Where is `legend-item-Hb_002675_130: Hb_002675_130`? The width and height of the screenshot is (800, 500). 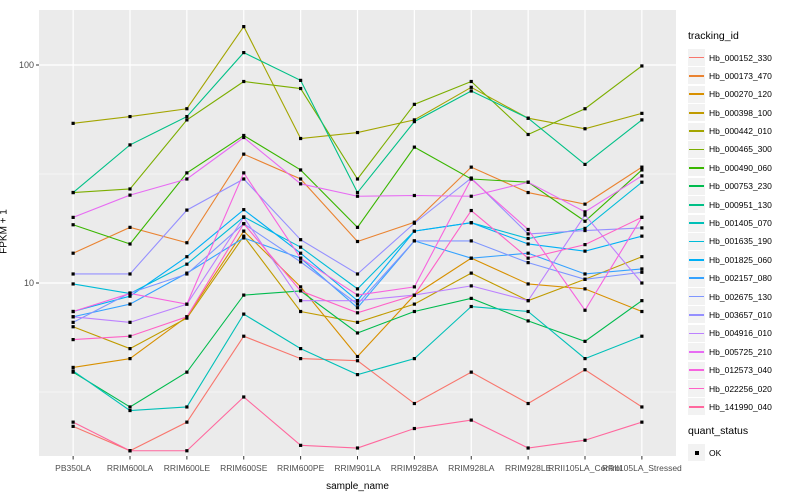 legend-item-Hb_002675_130: Hb_002675_130 is located at coordinates (744, 297).